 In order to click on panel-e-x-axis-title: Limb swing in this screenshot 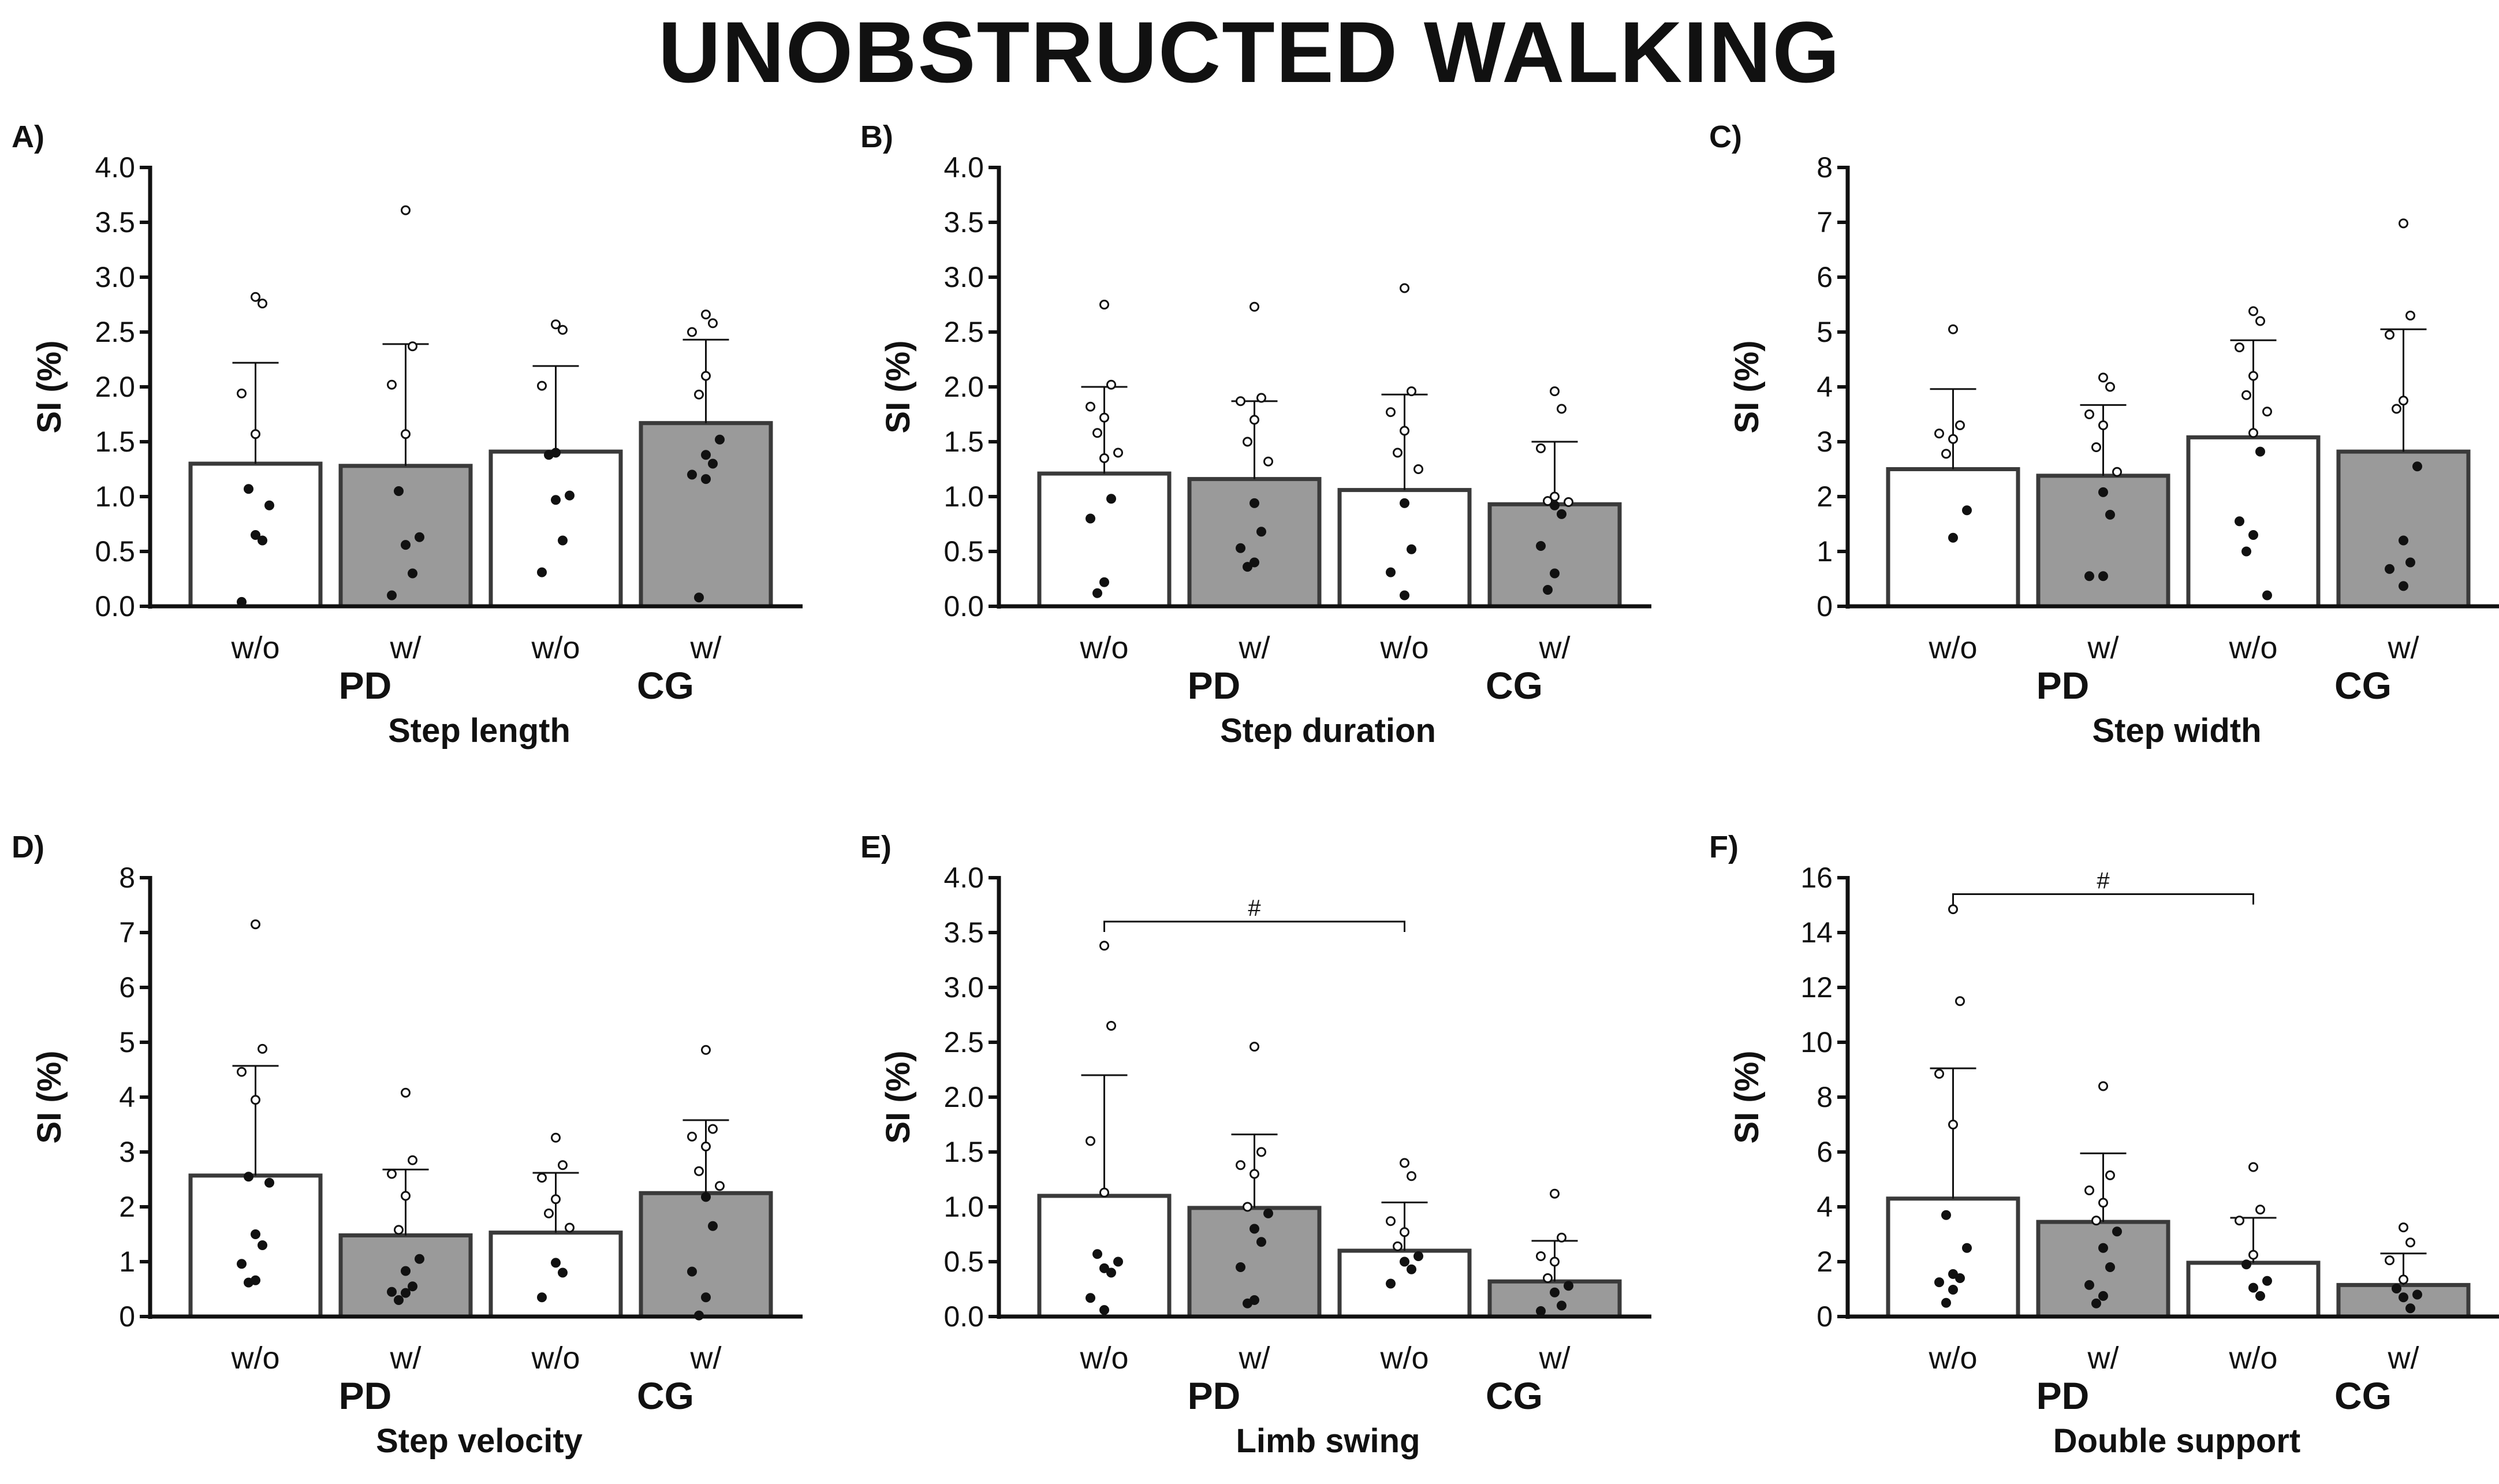, I will do `click(1328, 1441)`.